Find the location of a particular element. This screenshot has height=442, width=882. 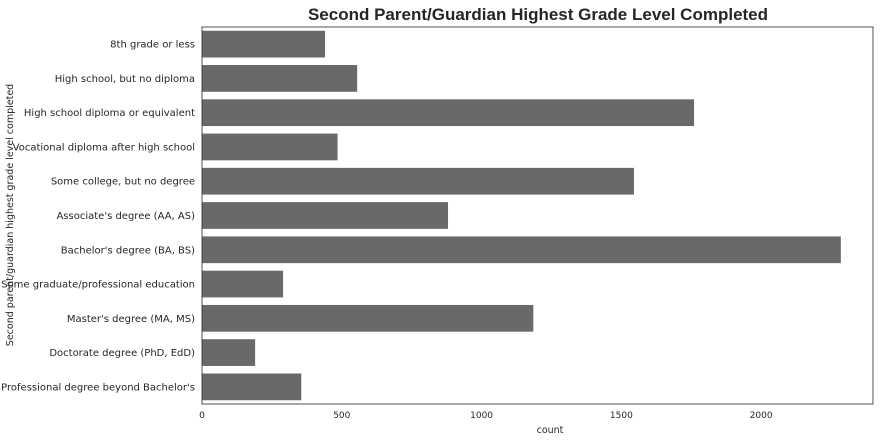

x-ticks-group: 0 500 1000 1500 2000 is located at coordinates (486, 416).